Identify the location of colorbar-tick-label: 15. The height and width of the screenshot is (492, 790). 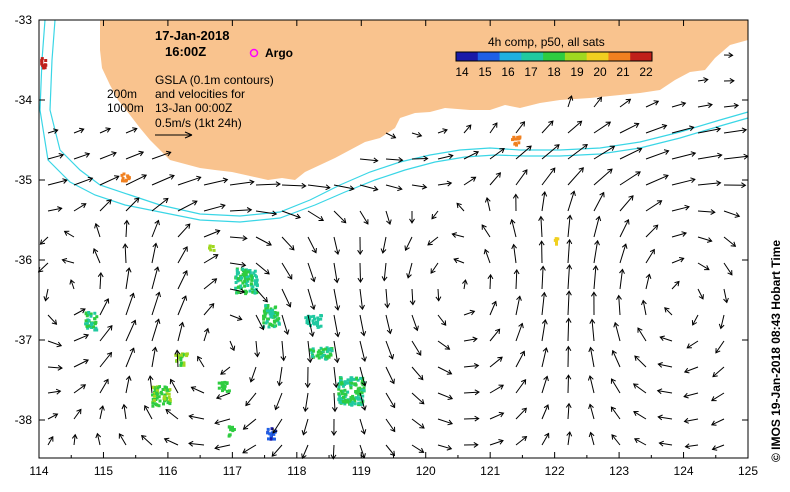
(485, 72).